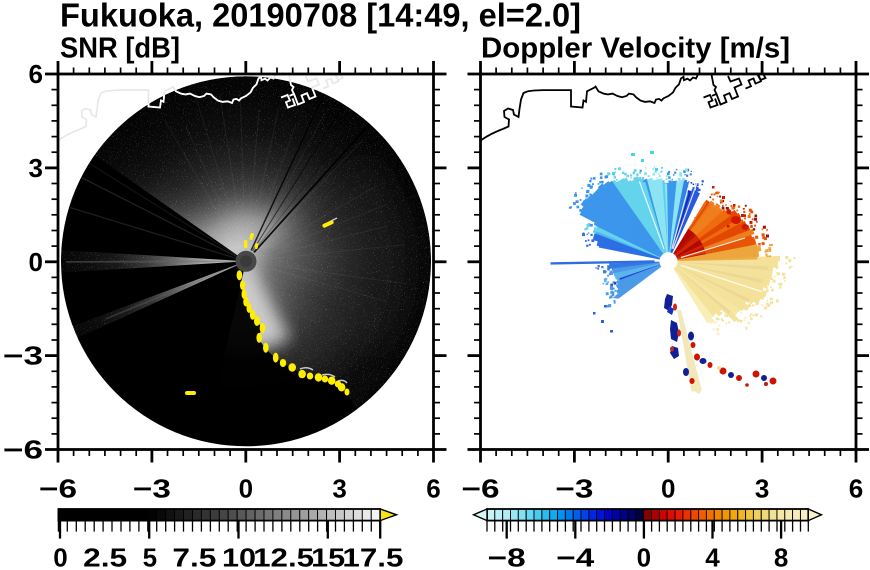  What do you see at coordinates (150, 556) in the screenshot?
I see `svg-text: 5` at bounding box center [150, 556].